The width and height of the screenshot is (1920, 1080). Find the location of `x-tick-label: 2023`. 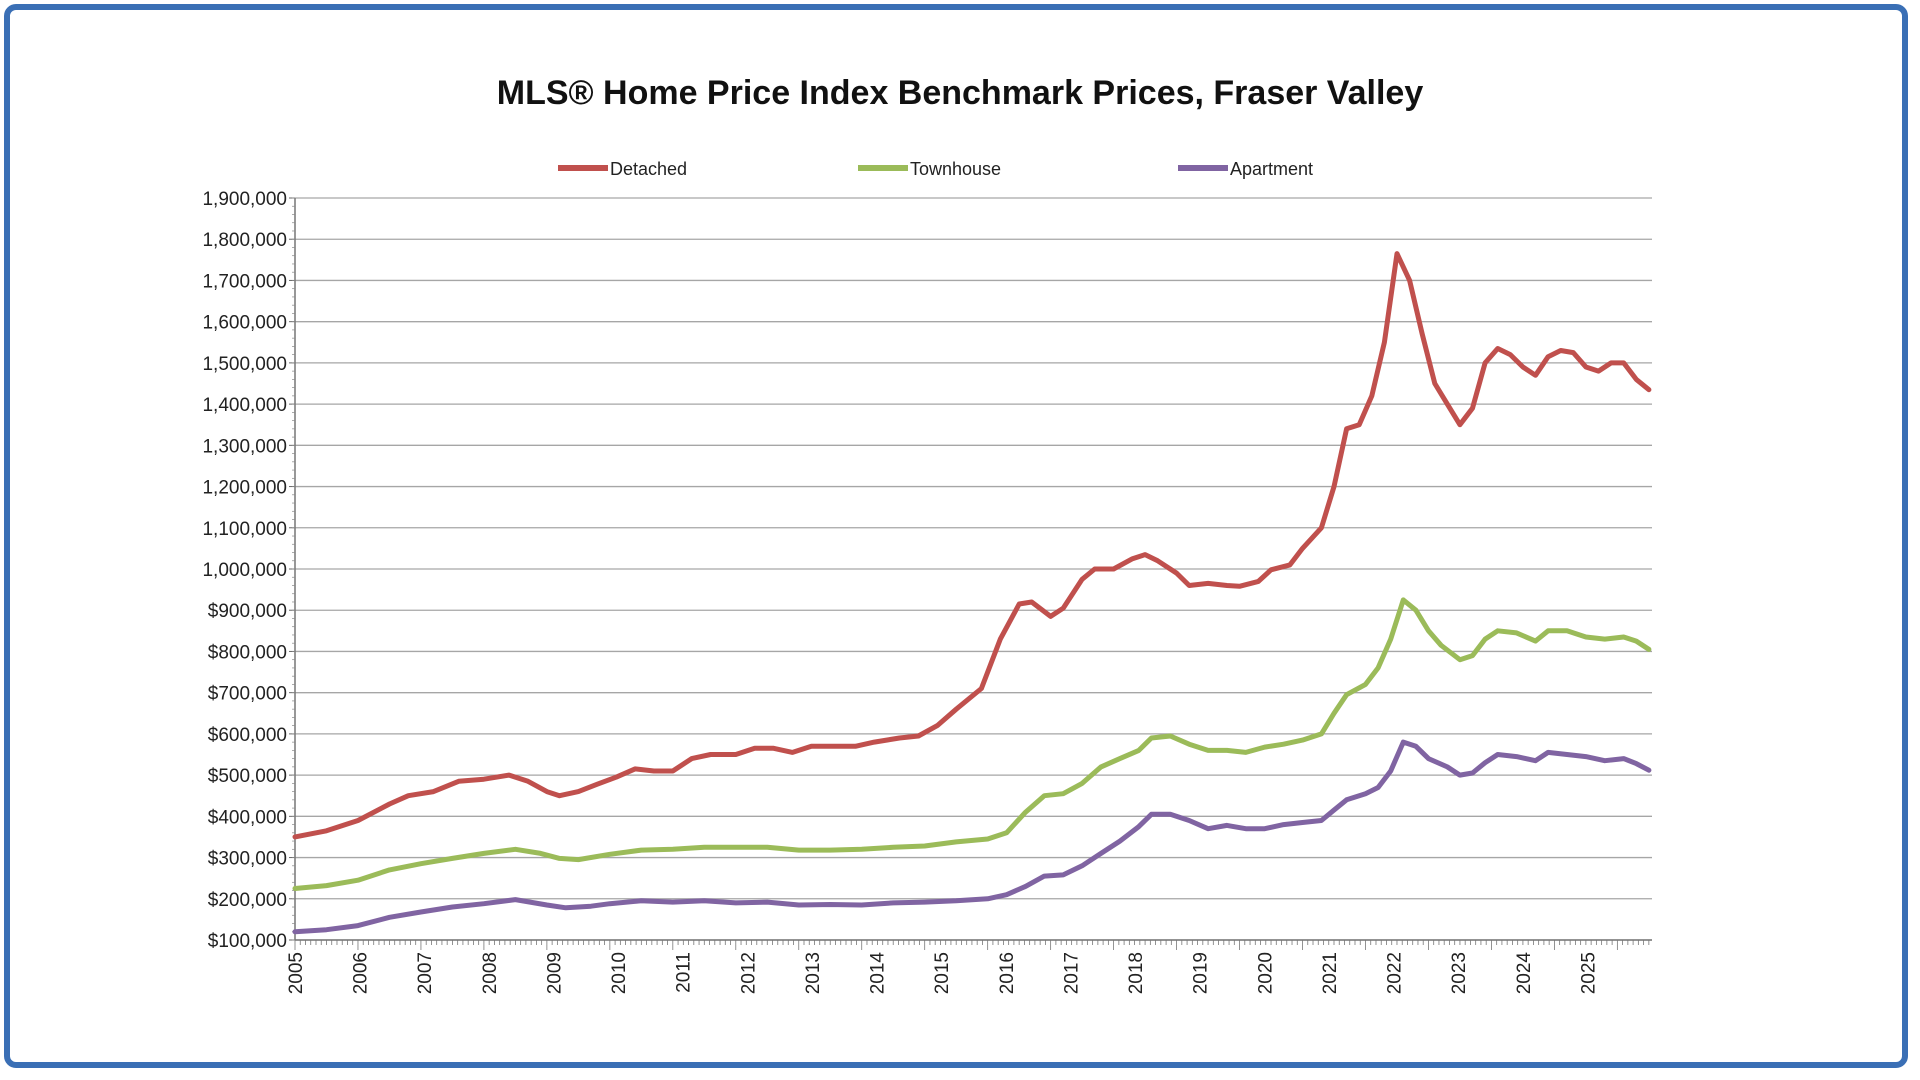

x-tick-label: 2023 is located at coordinates (1459, 973).